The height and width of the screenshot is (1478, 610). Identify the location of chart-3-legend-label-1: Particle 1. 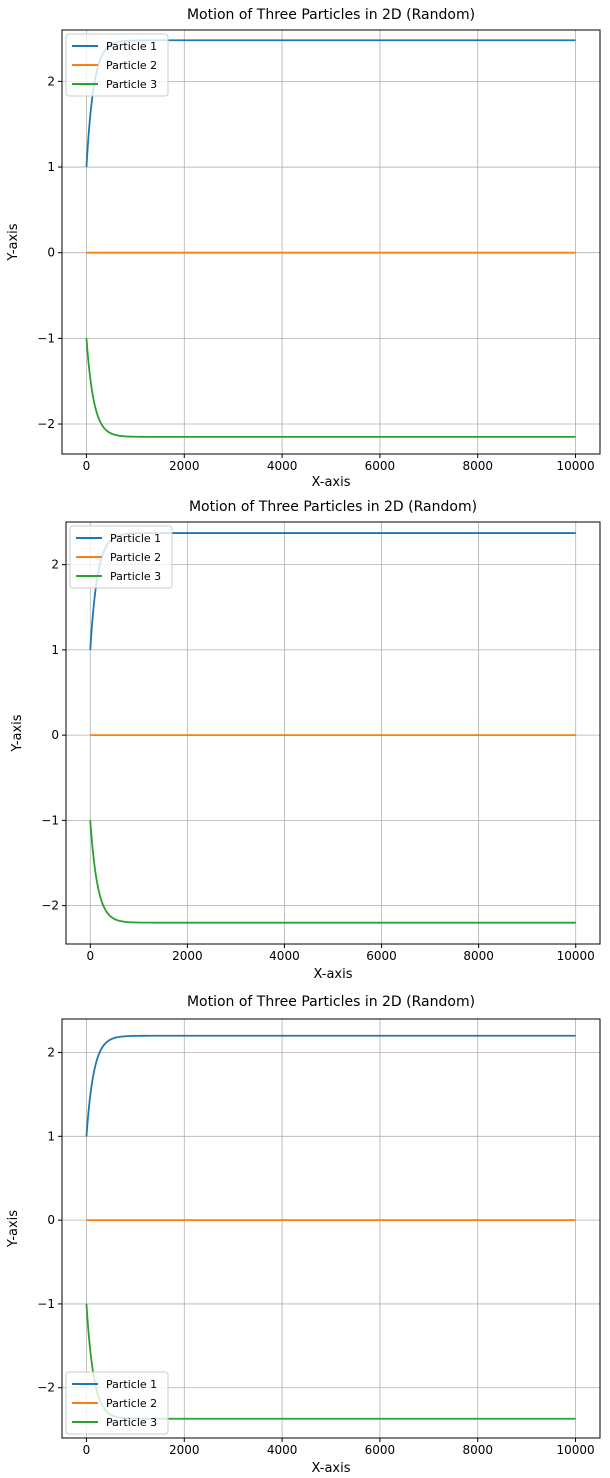
(131, 1384).